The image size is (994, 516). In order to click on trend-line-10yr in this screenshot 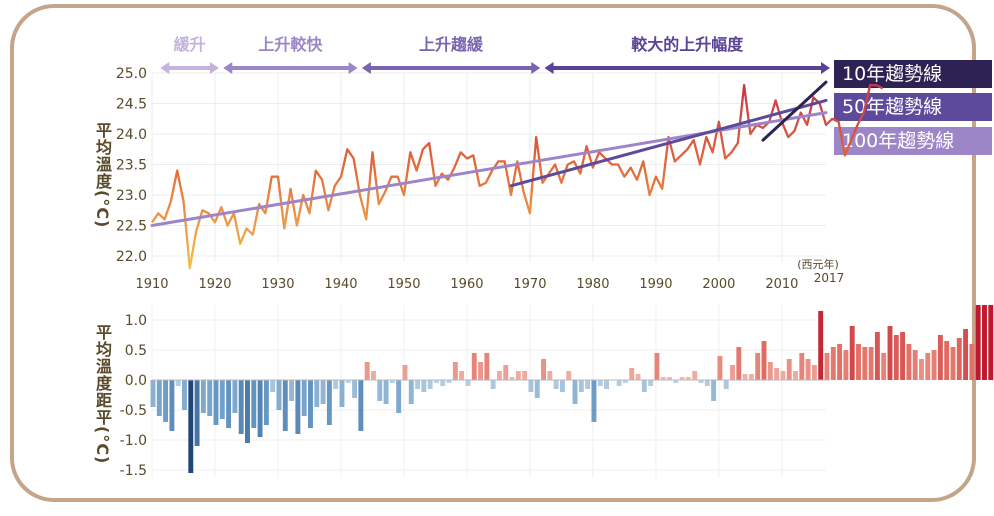, I will do `click(794, 111)`.